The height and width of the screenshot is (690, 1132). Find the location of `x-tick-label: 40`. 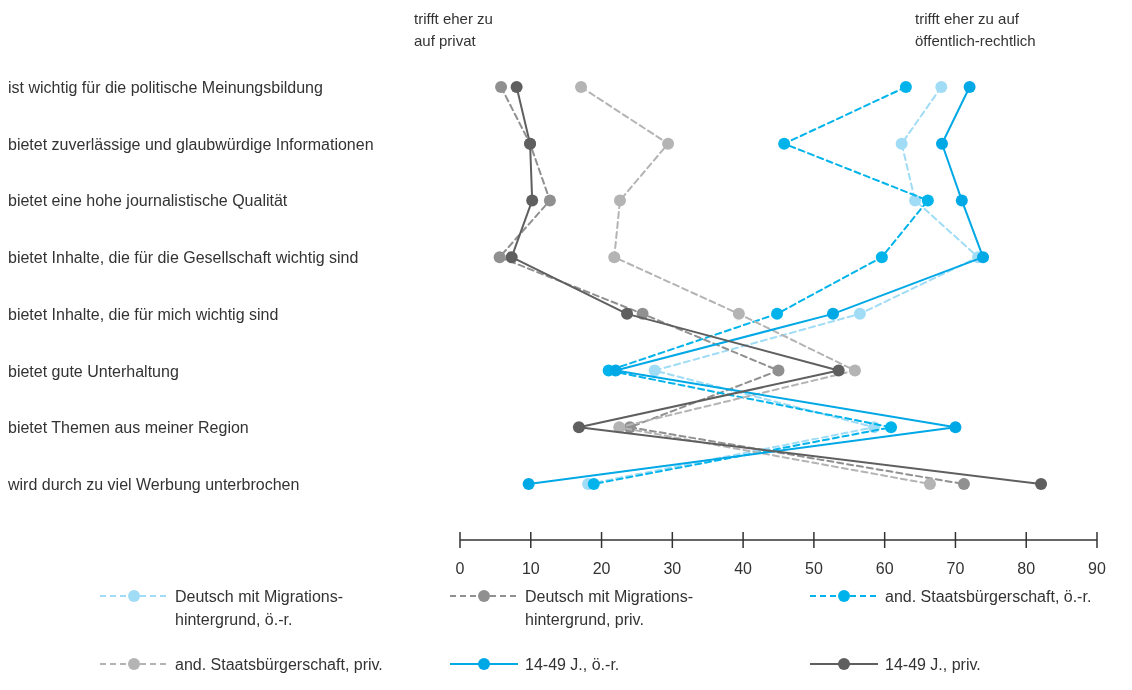

x-tick-label: 40 is located at coordinates (743, 568).